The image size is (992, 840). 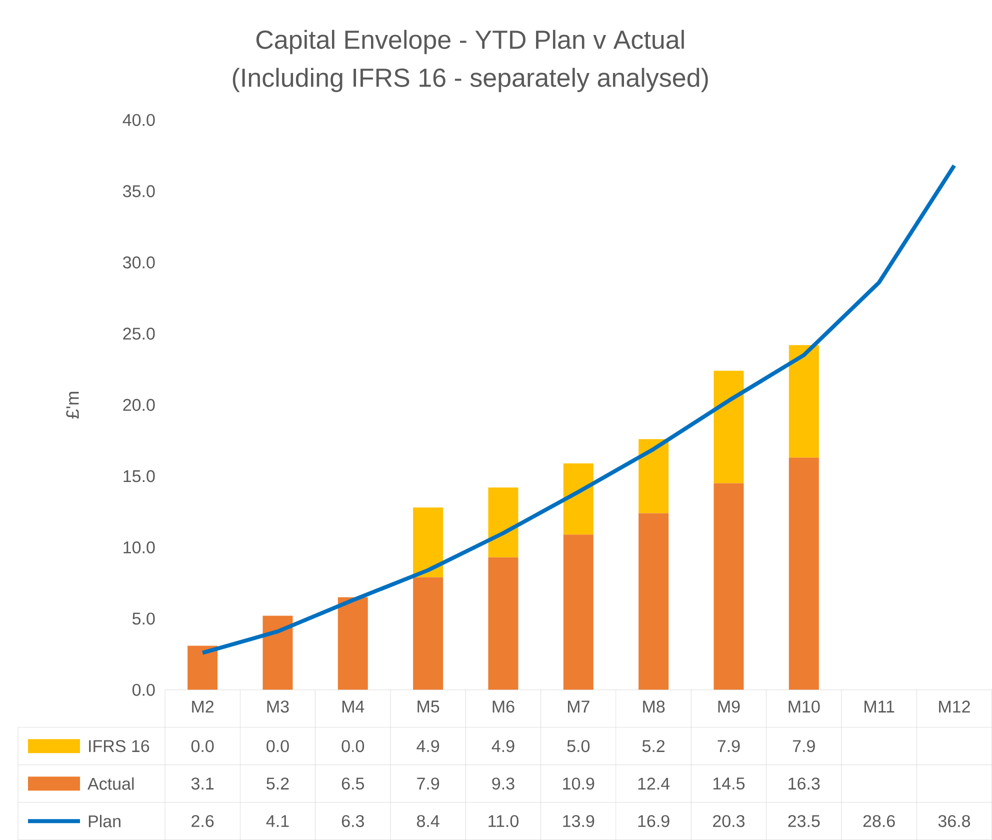 What do you see at coordinates (879, 821) in the screenshot?
I see `data-label: 28.6` at bounding box center [879, 821].